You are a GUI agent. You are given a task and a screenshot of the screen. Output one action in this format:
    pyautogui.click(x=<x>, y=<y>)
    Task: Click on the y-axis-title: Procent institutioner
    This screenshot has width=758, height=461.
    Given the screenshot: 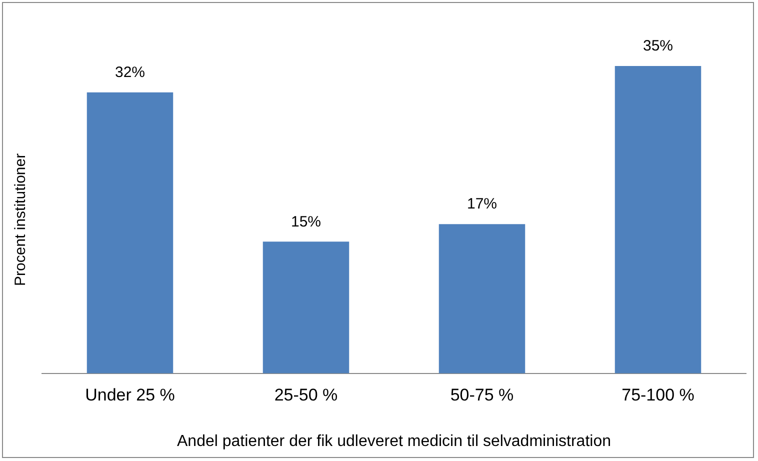 What is the action you would take?
    pyautogui.click(x=21, y=219)
    